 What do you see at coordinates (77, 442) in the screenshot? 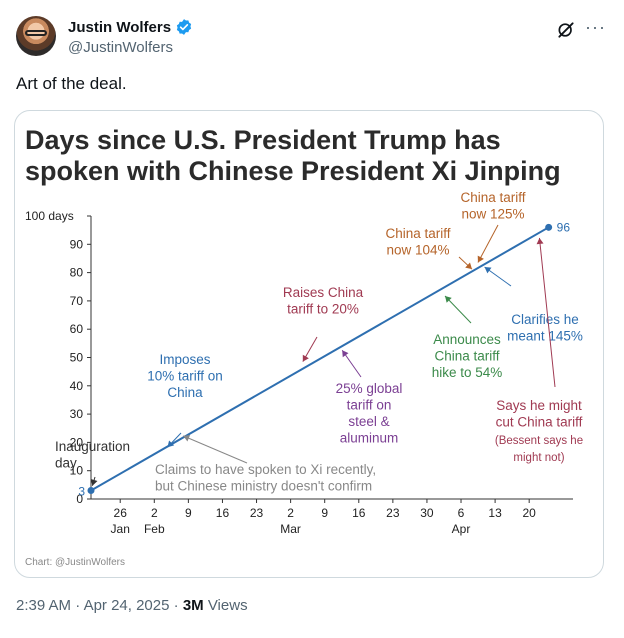
I see `y-tick-label: 20` at bounding box center [77, 442].